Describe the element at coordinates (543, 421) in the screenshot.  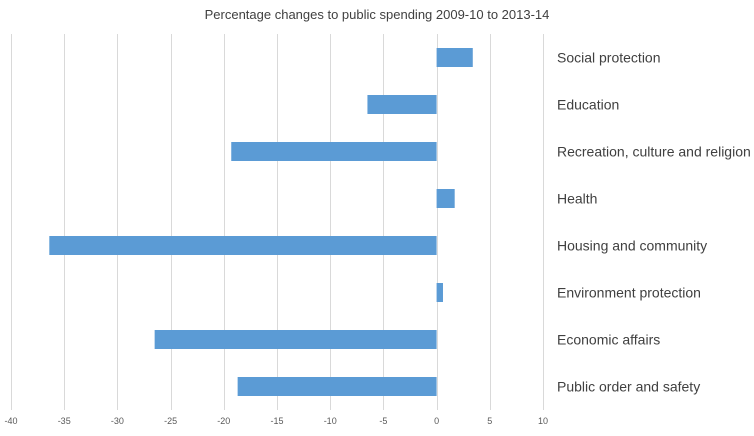
I see `x-tick-label: 10` at that location.